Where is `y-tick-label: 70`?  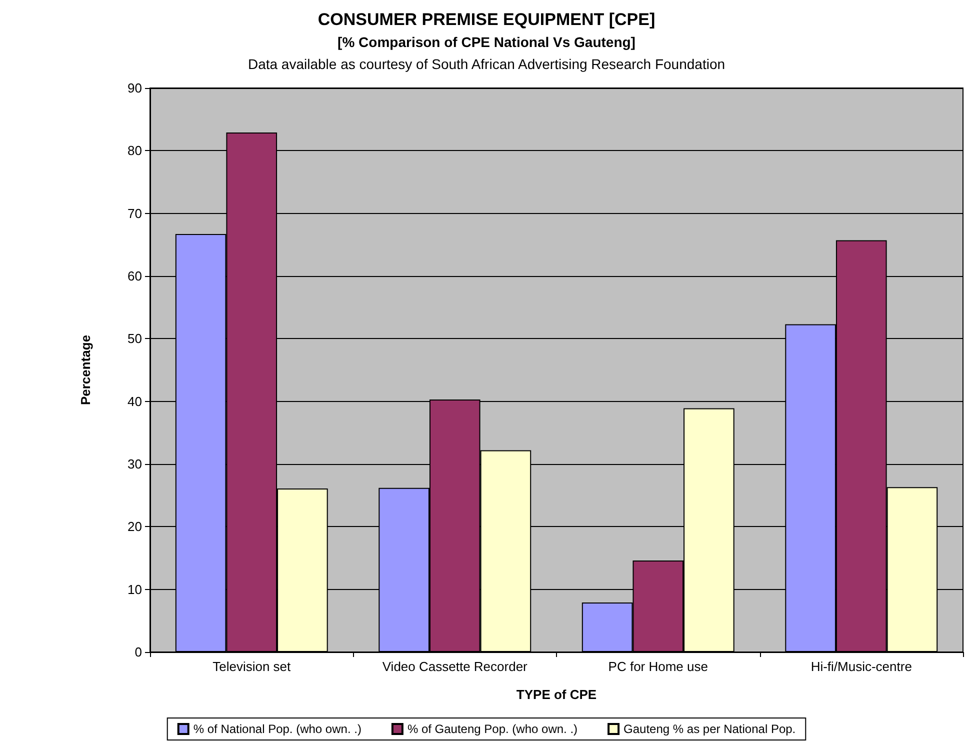 y-tick-label: 70 is located at coordinates (135, 213).